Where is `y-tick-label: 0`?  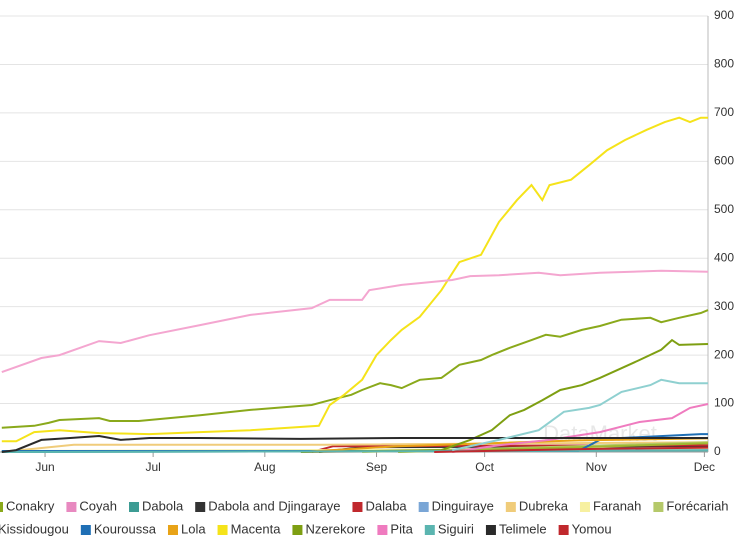 y-tick-label: 0 is located at coordinates (717, 451).